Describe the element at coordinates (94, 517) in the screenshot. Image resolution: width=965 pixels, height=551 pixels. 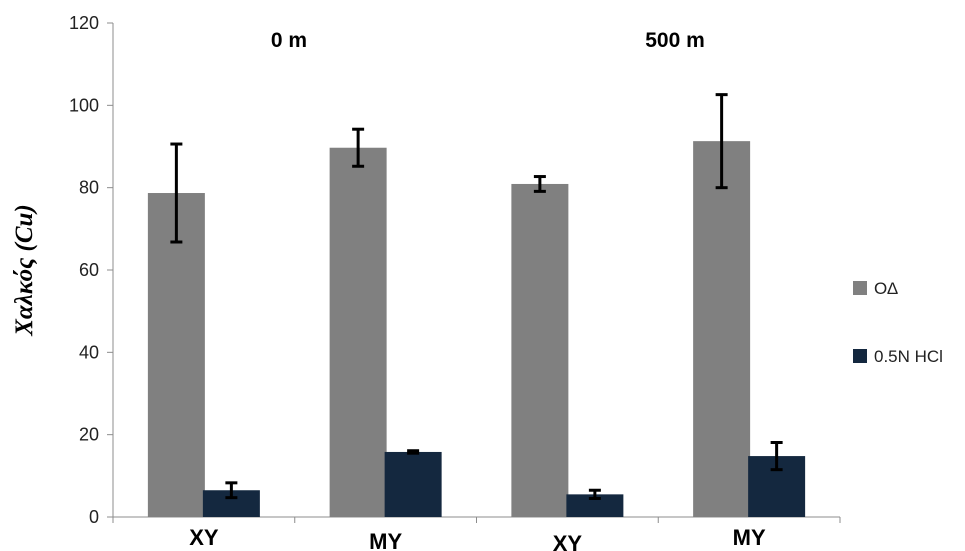
I see `y-tick-label: 0` at that location.